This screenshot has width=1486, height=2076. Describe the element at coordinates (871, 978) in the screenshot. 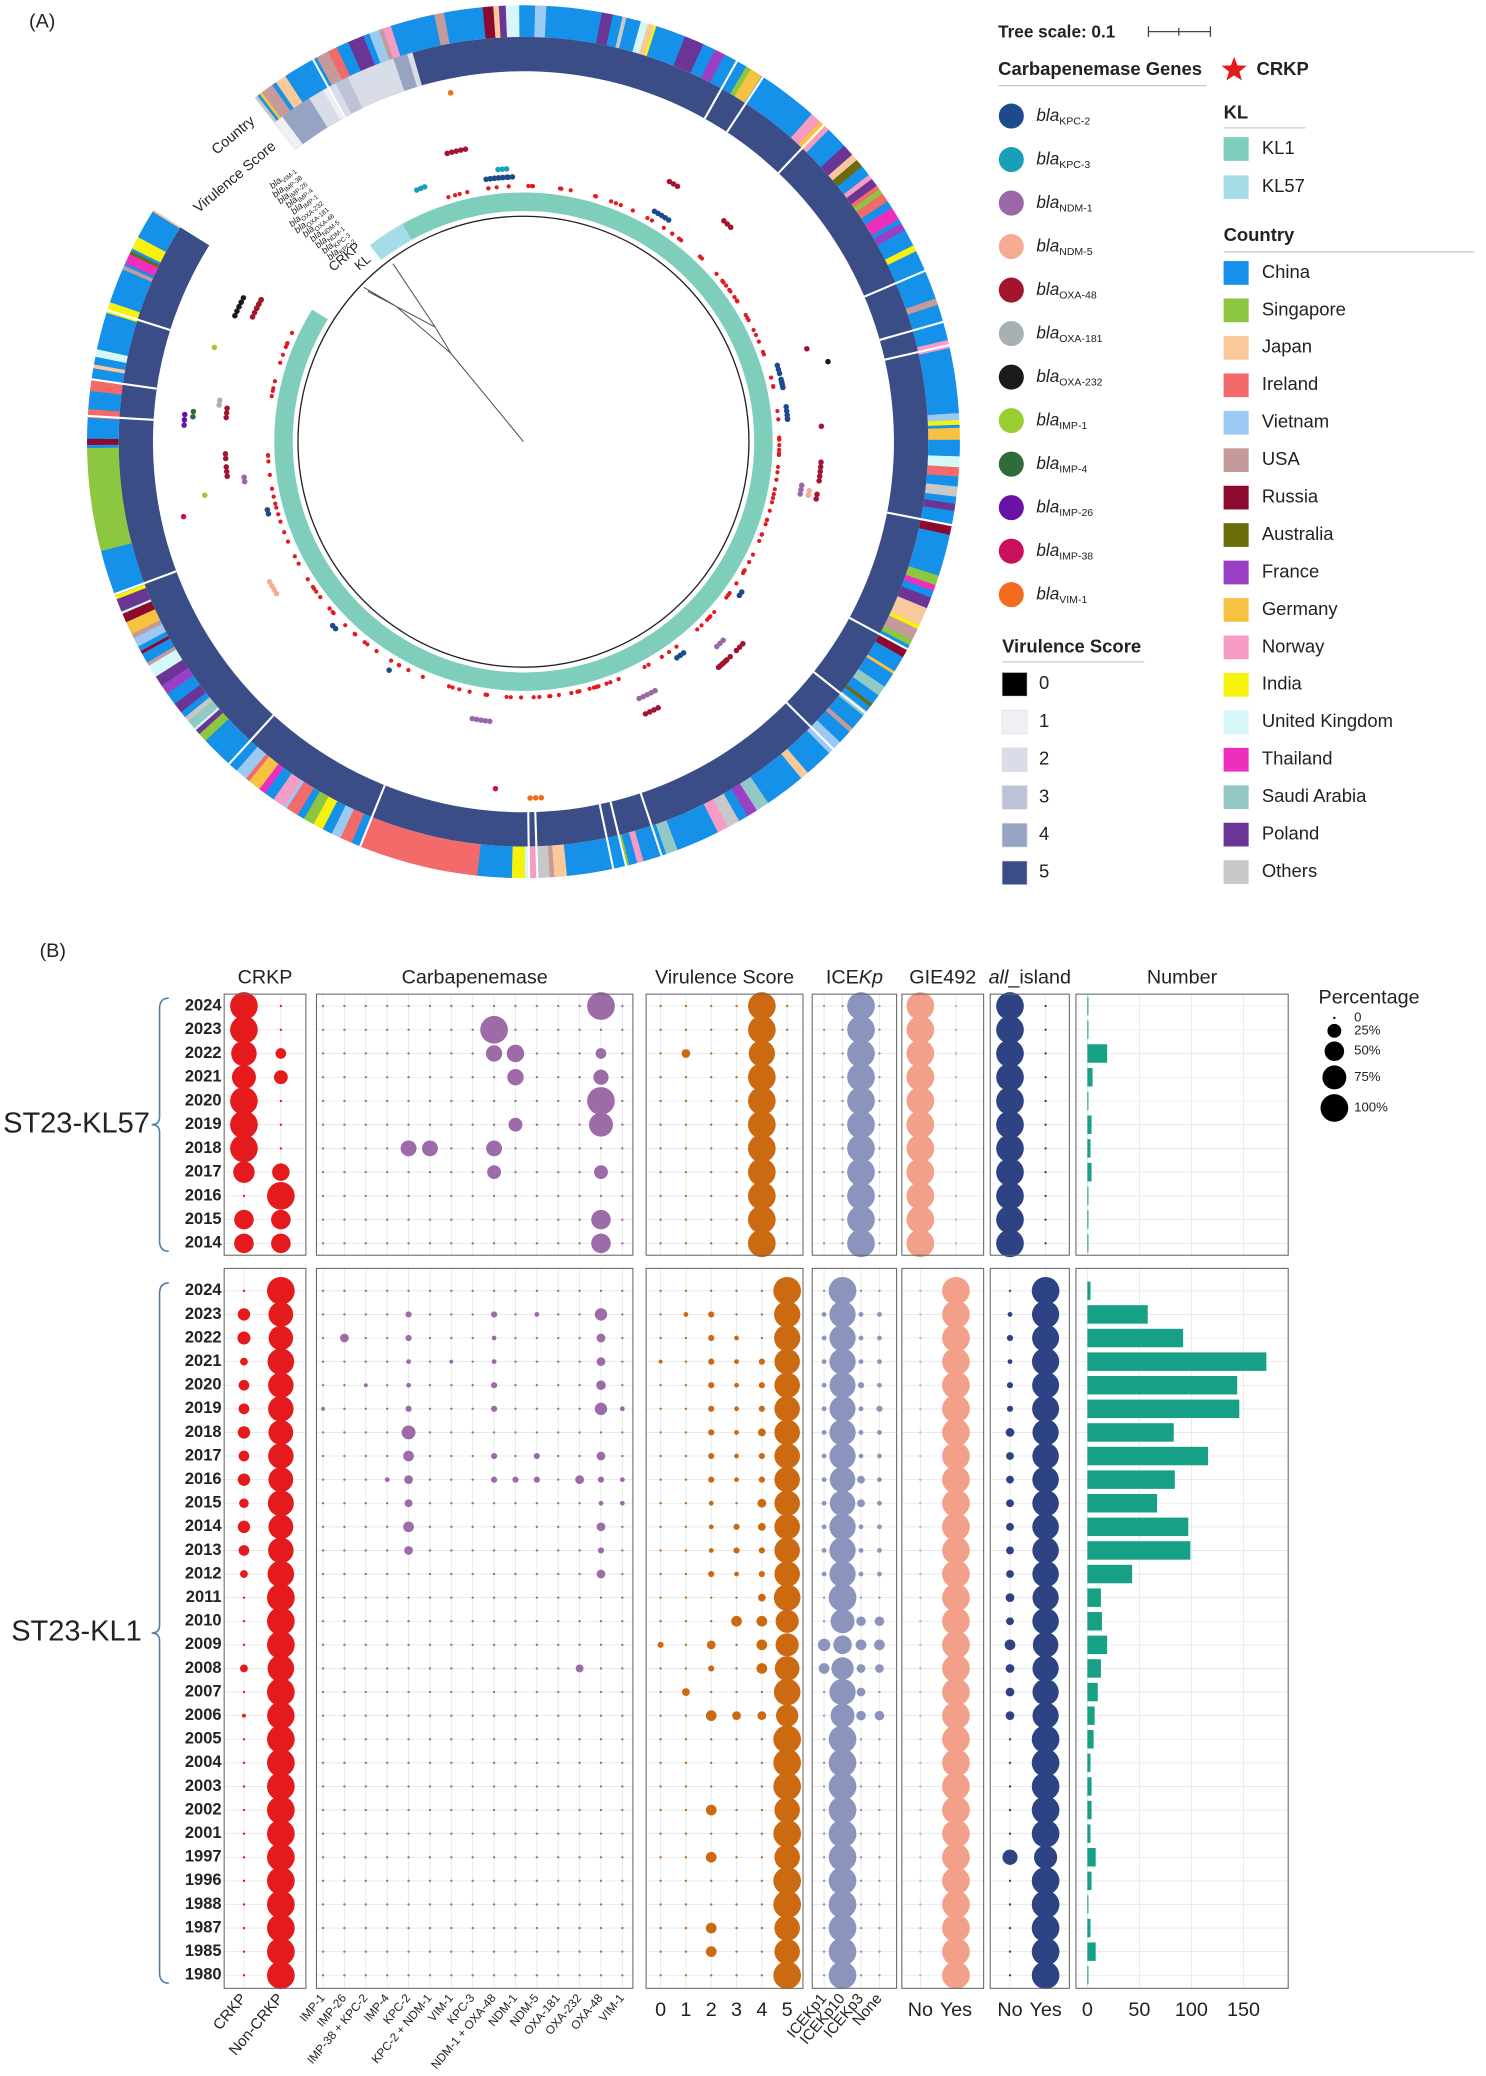

I see `panel-title-part: Kp` at that location.